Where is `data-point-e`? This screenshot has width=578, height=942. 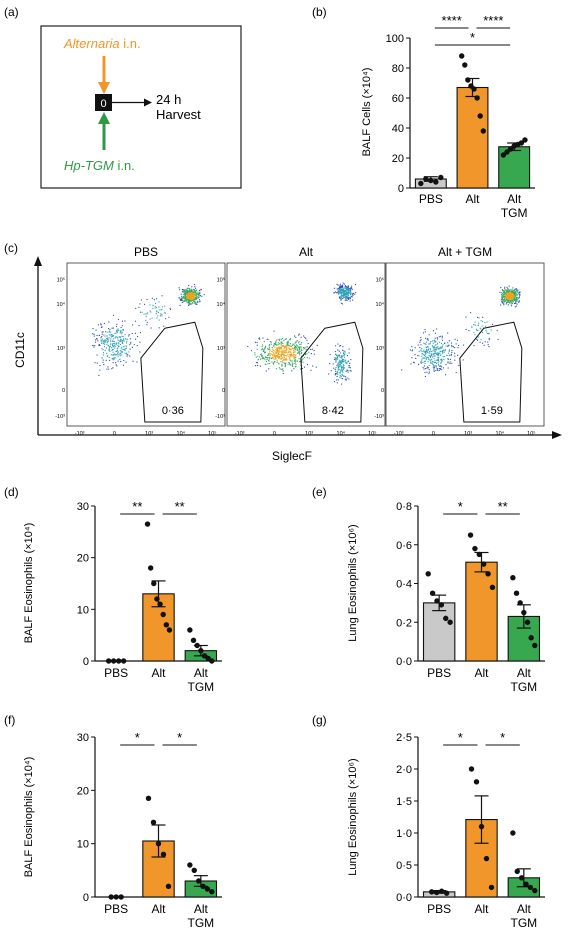 data-point-e is located at coordinates (475, 548).